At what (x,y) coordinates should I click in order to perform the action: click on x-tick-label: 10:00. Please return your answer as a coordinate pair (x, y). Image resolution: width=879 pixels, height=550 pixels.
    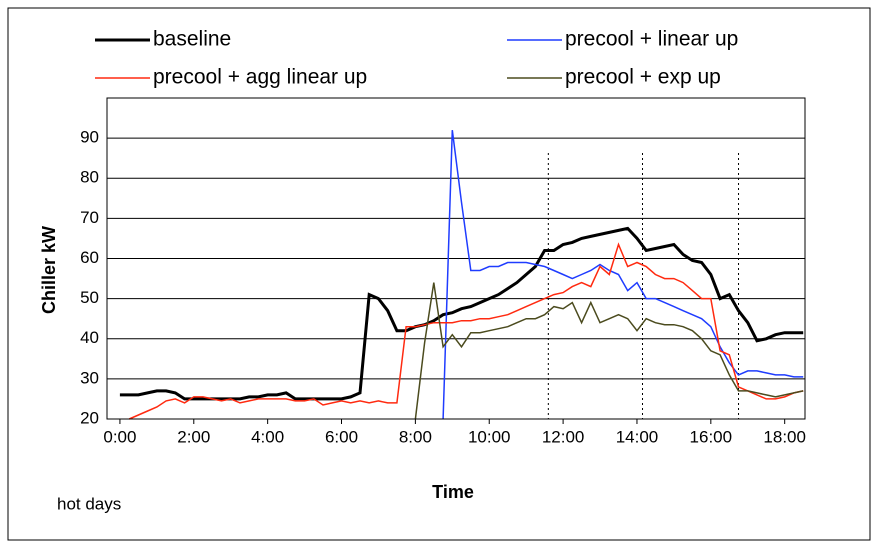
    Looking at the image, I should click on (489, 436).